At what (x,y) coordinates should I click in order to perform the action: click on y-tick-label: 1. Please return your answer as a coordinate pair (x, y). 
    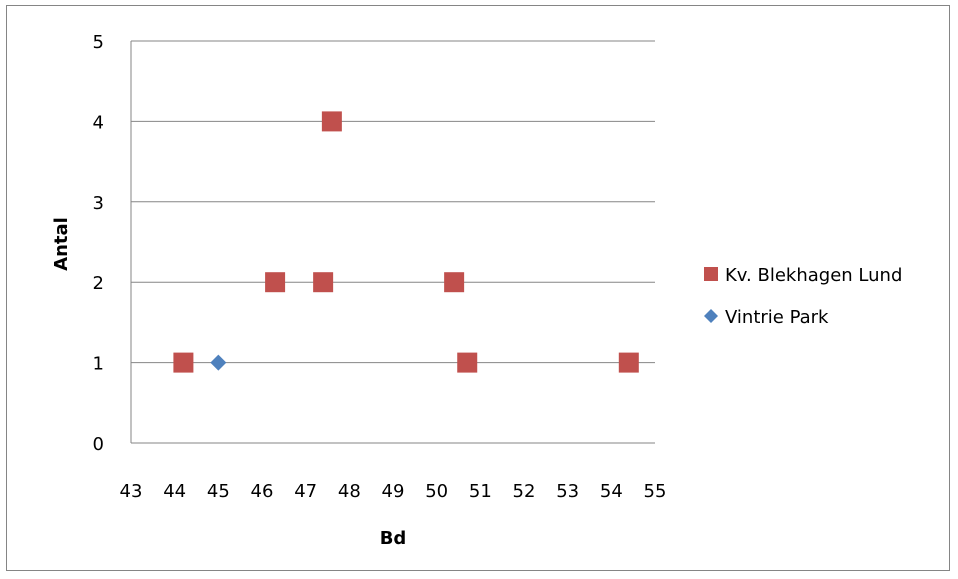
    Looking at the image, I should click on (98, 364).